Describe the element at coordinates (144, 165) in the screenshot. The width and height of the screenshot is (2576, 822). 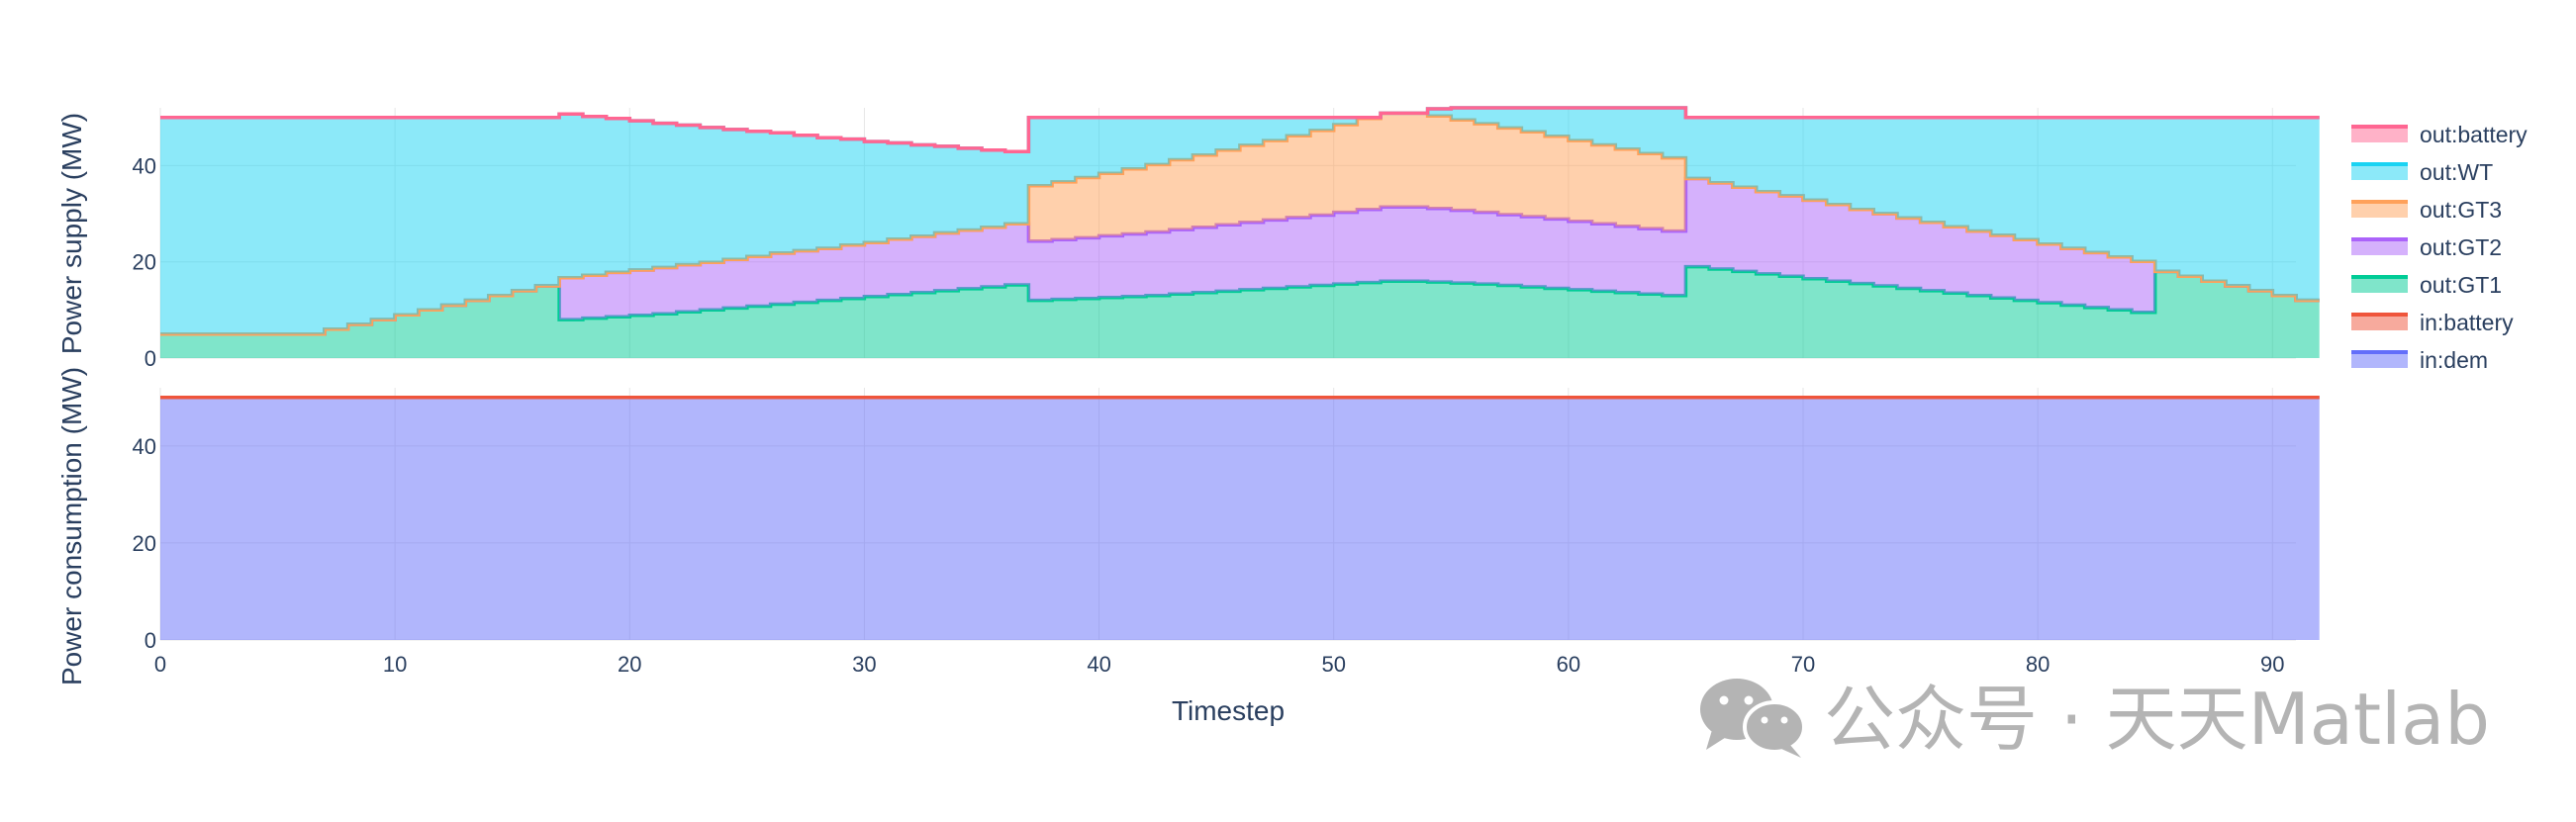
I see `supply-y-tick-label: 40` at that location.